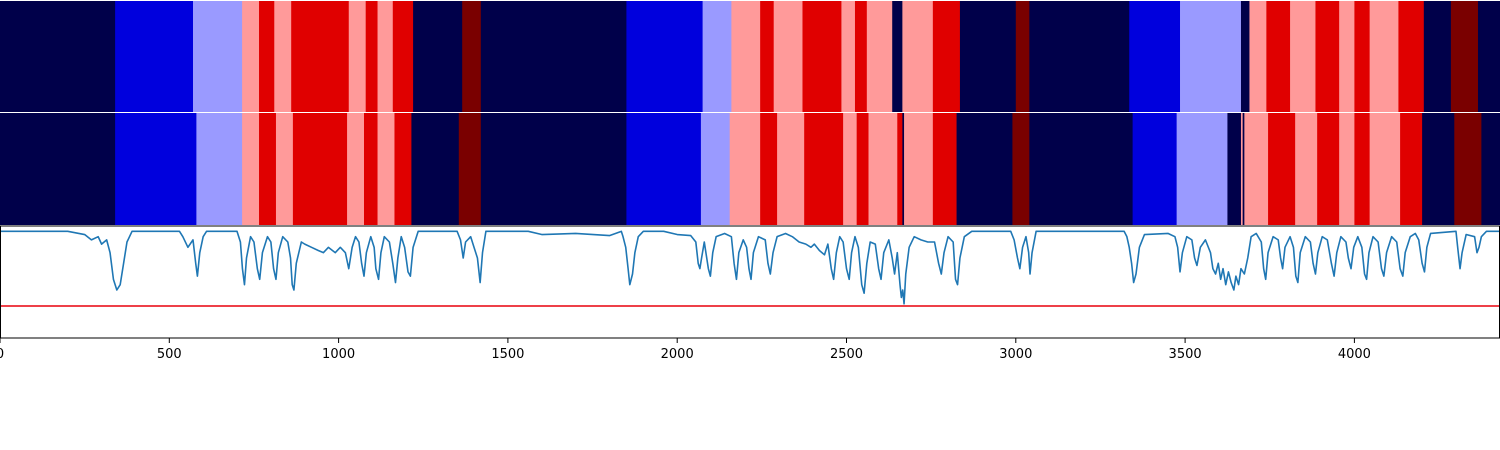  Describe the element at coordinates (846, 354) in the screenshot. I see `x-tick-label: 2500` at that location.